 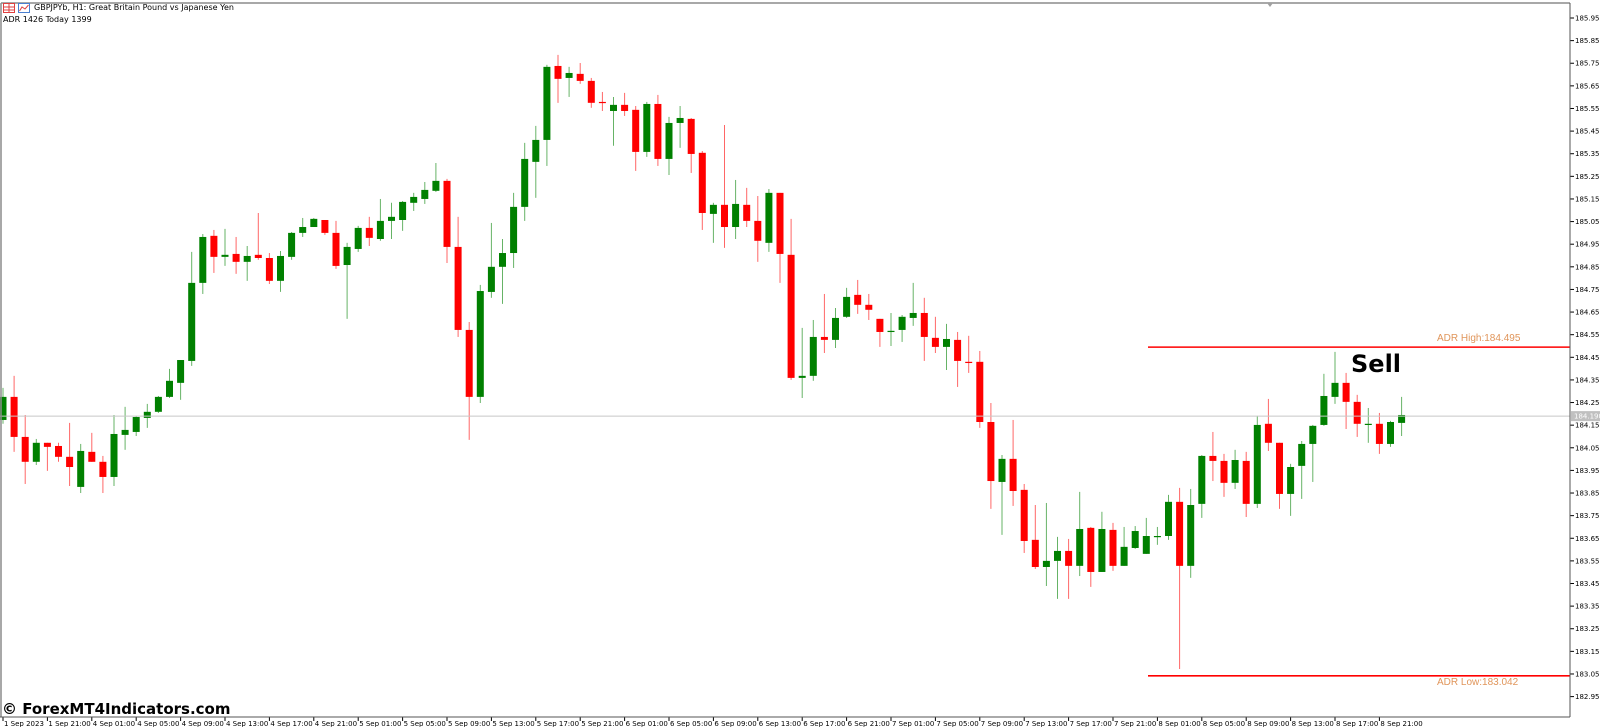 What do you see at coordinates (913, 723) in the screenshot?
I see `time-tick-label: 7 Sep 01:00` at bounding box center [913, 723].